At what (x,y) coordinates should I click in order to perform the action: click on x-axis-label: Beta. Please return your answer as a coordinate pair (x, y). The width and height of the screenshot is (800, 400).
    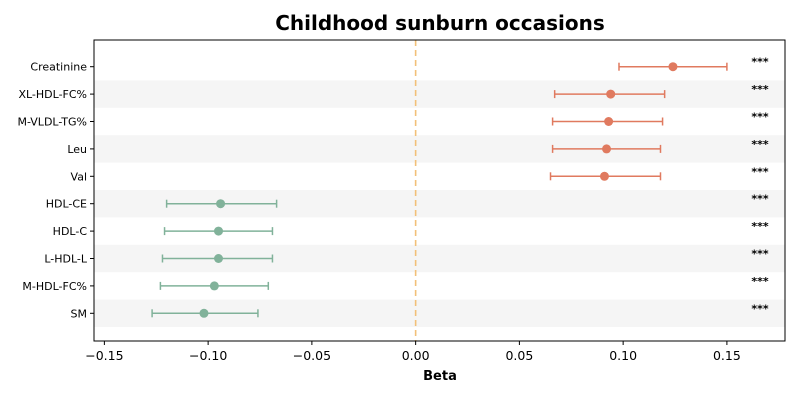
    Looking at the image, I should click on (440, 376).